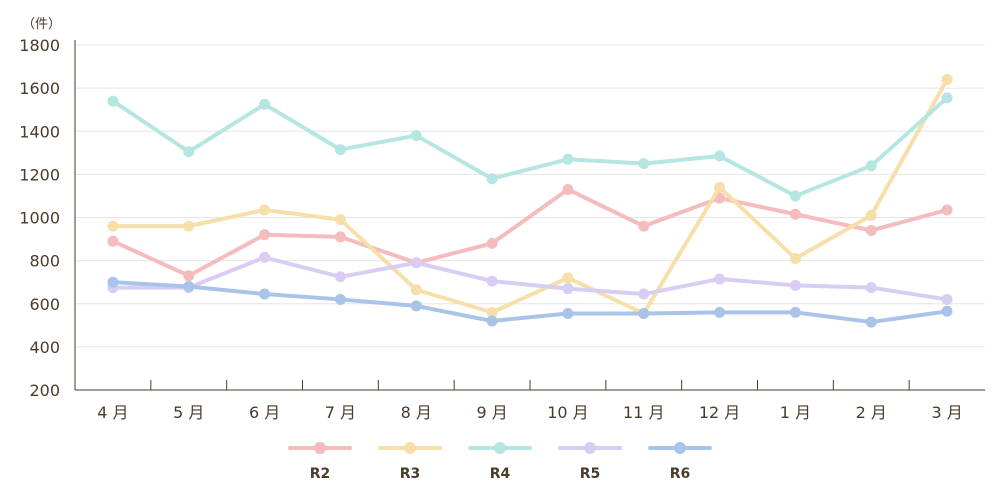 This screenshot has height=490, width=1000. What do you see at coordinates (590, 448) in the screenshot?
I see `legend-swatch-marker-R5` at bounding box center [590, 448].